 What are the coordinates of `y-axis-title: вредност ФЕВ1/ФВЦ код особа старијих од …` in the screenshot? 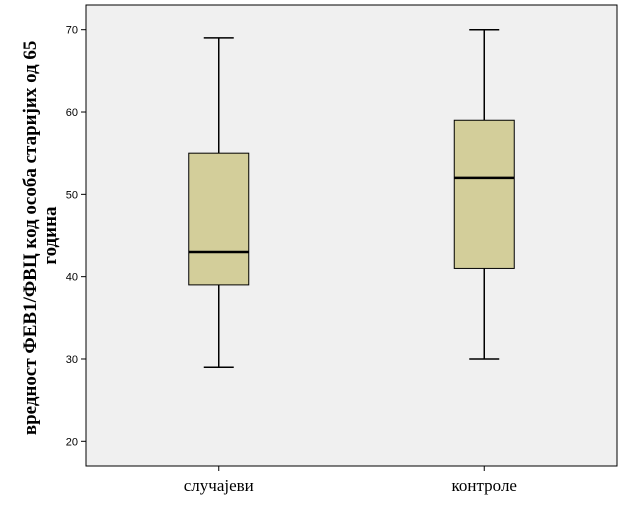 It's located at (40, 235).